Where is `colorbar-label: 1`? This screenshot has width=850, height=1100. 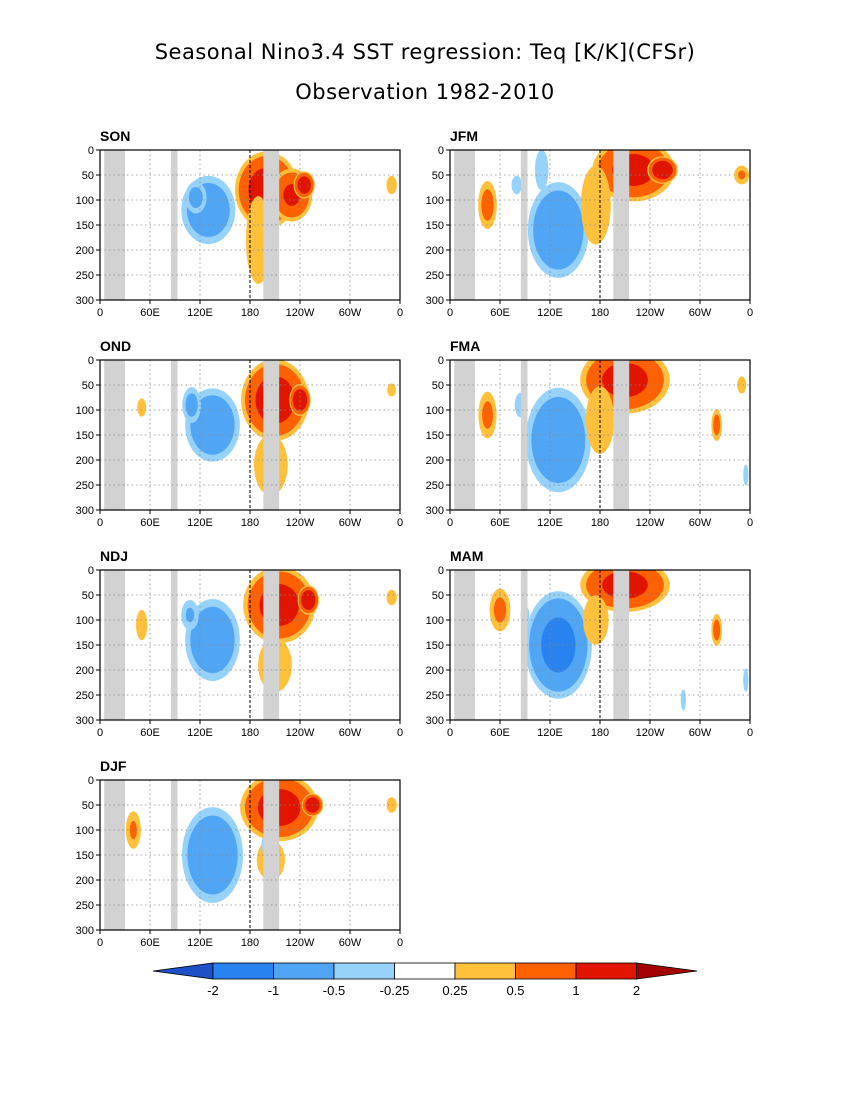 colorbar-label: 1 is located at coordinates (575, 990).